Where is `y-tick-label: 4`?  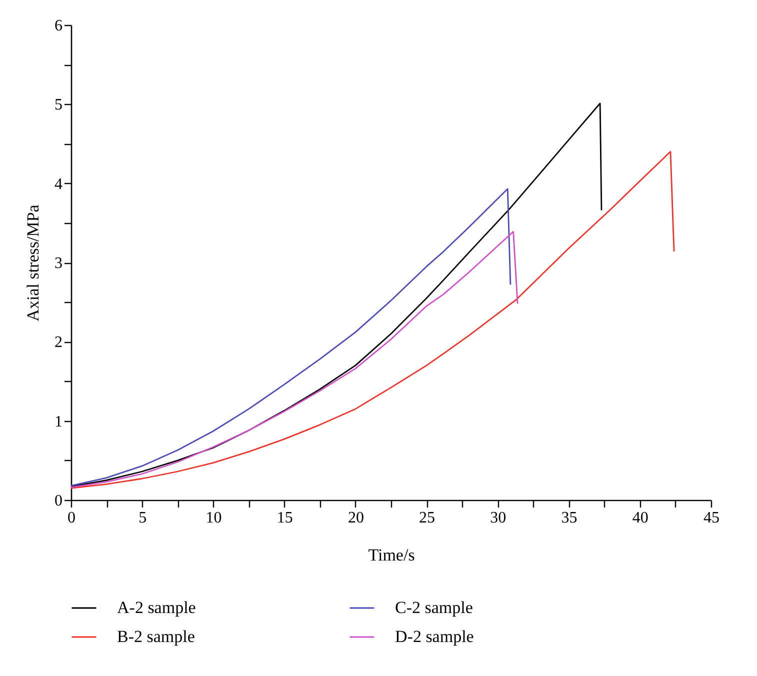
y-tick-label: 4 is located at coordinates (58, 184).